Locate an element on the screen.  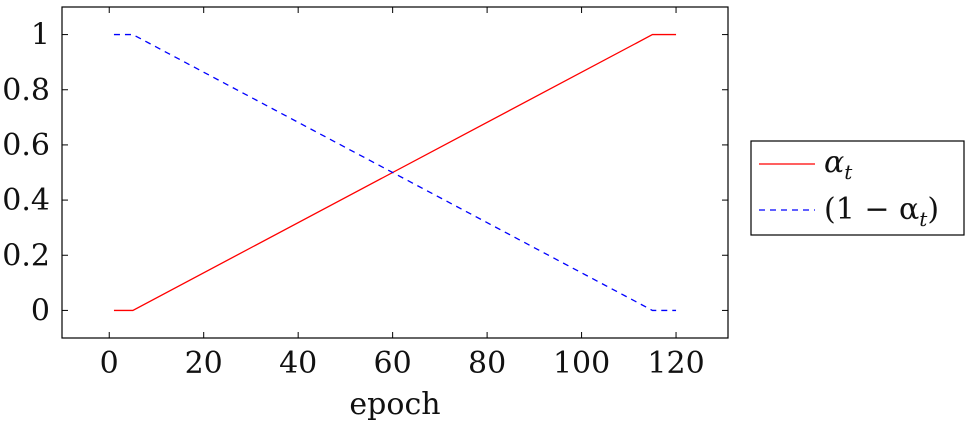
x-tick-label-6: 120 is located at coordinates (675, 363).